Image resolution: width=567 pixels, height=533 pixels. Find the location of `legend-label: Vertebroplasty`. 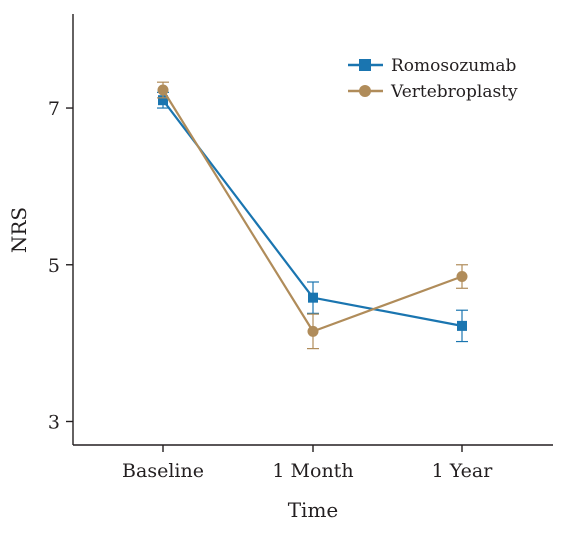

legend-label: Vertebroplasty is located at coordinates (454, 92).